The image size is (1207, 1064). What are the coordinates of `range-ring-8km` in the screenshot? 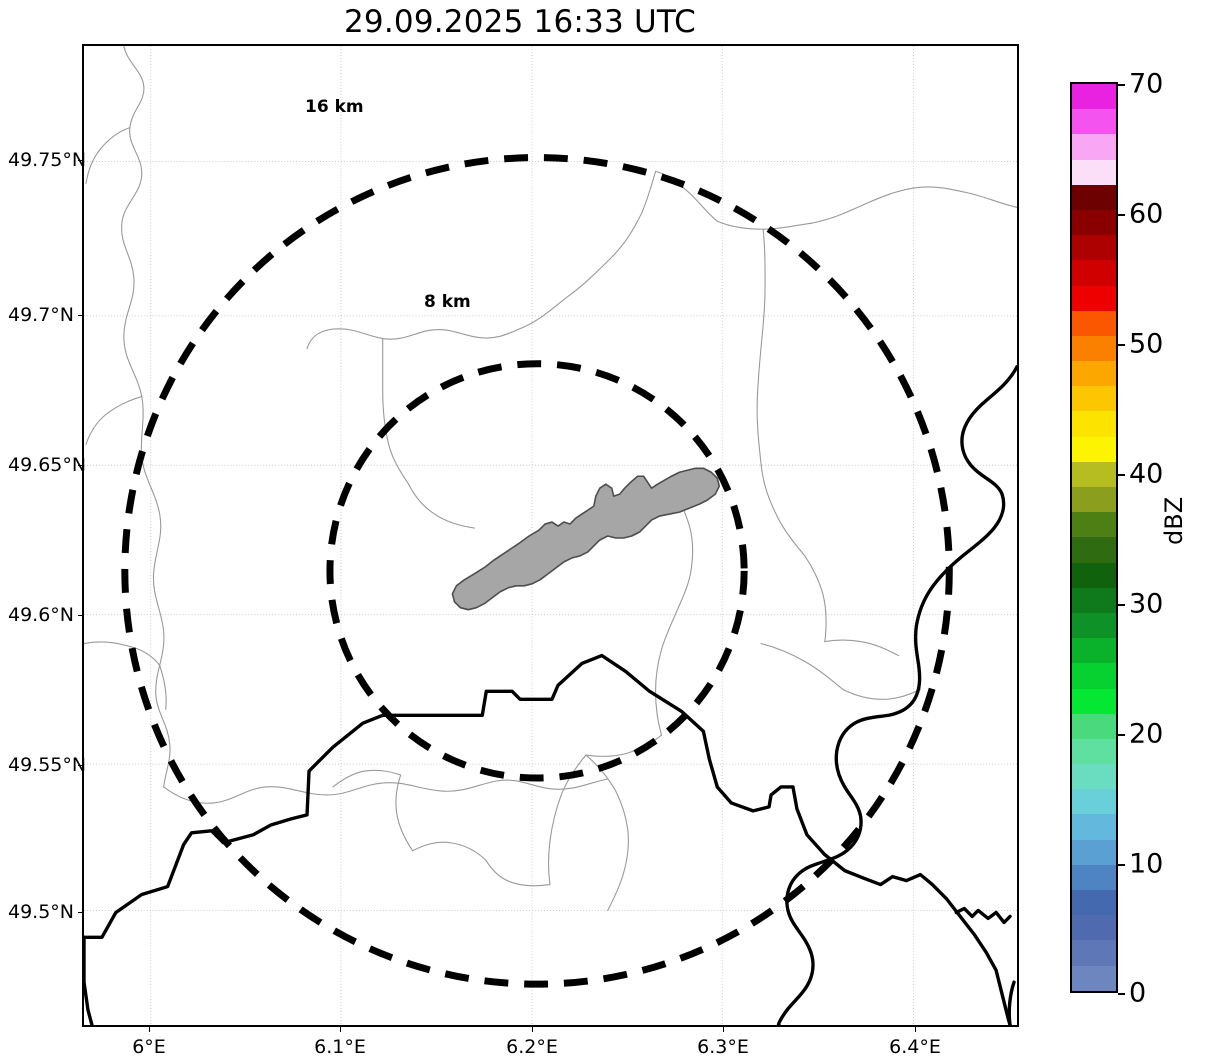 It's located at (537, 571).